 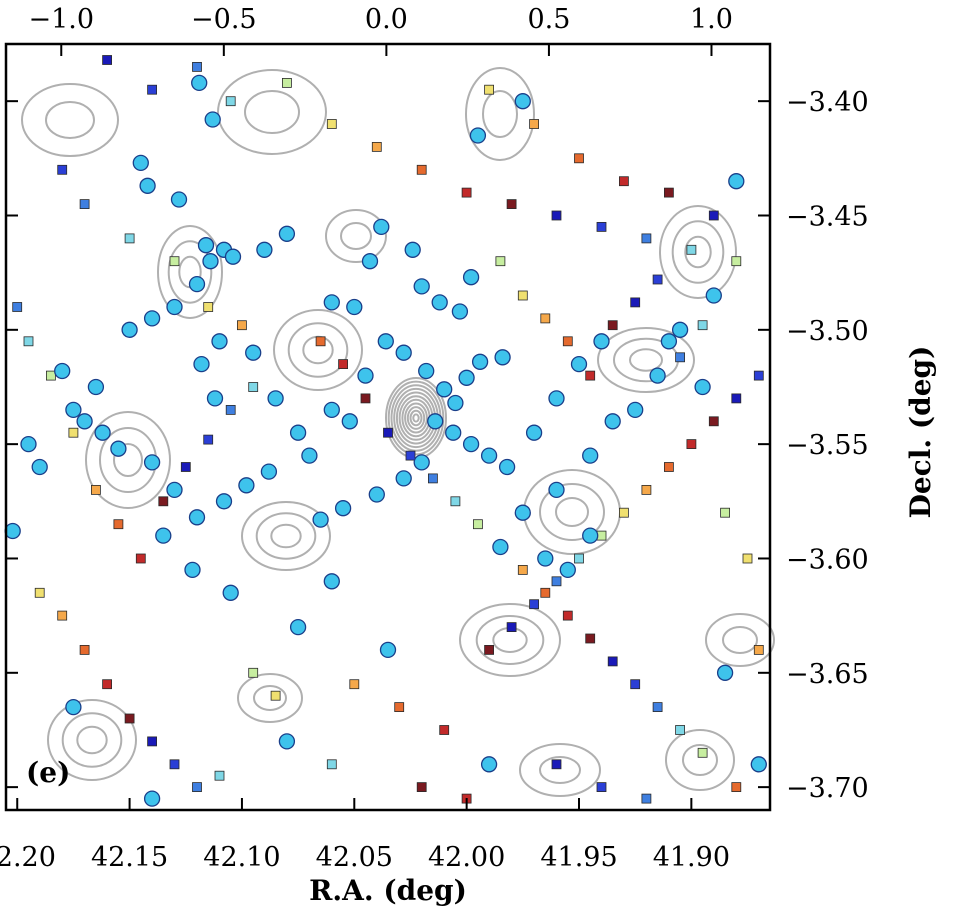 What do you see at coordinates (548, 19) in the screenshot?
I see `top-tick-label: 0.5` at bounding box center [548, 19].